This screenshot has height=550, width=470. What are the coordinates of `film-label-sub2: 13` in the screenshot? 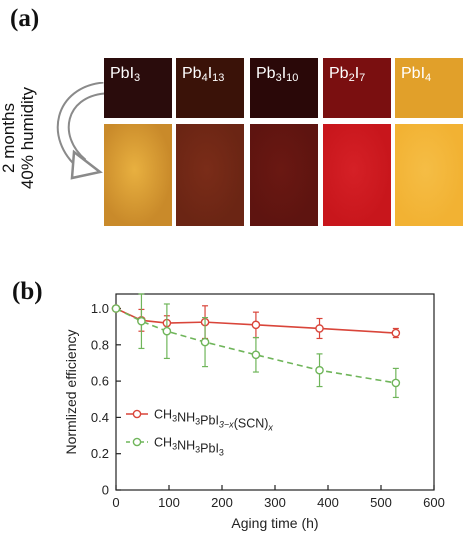 It's located at (218, 78).